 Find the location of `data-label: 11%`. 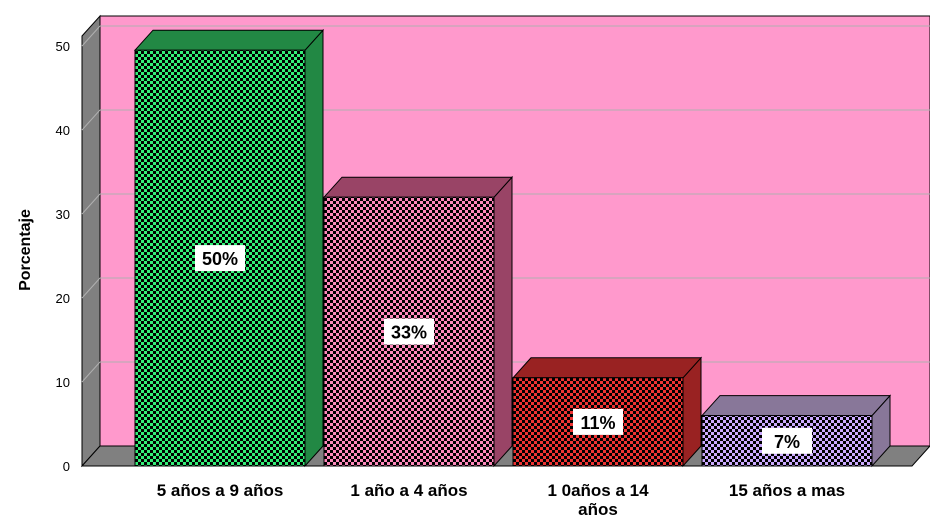

data-label: 11% is located at coordinates (597, 423).